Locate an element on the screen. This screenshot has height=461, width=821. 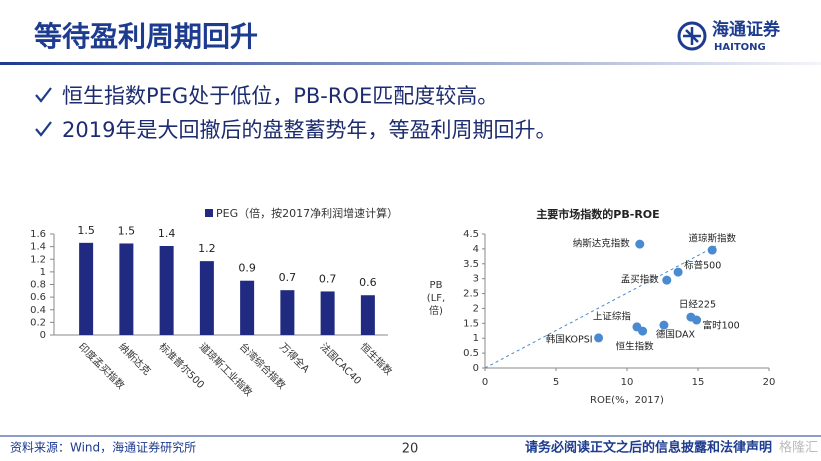
logo-icon is located at coordinates (692, 36).